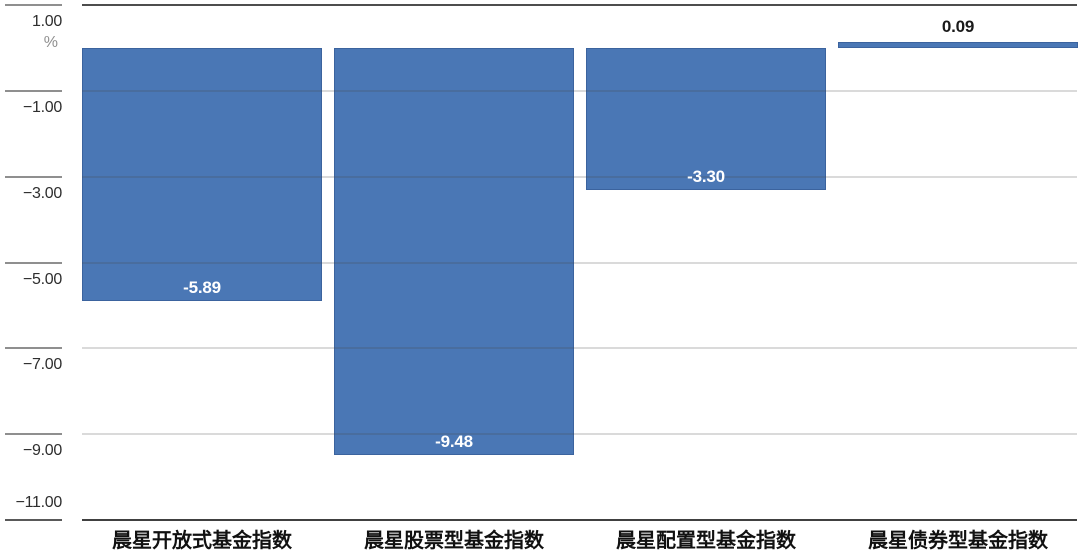 The width and height of the screenshot is (1080, 554). What do you see at coordinates (42, 193) in the screenshot?
I see `y-tick-label: −3.00` at bounding box center [42, 193].